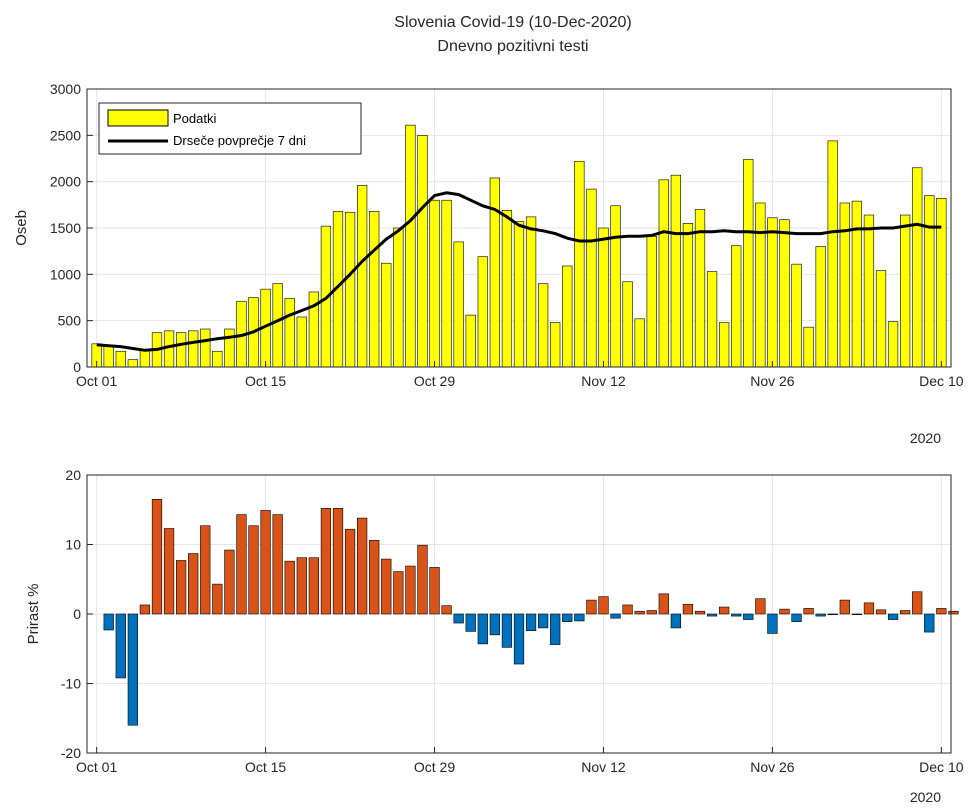 This screenshot has height=809, width=978. What do you see at coordinates (65, 182) in the screenshot?
I see `top-ytick-label: 2000` at bounding box center [65, 182].